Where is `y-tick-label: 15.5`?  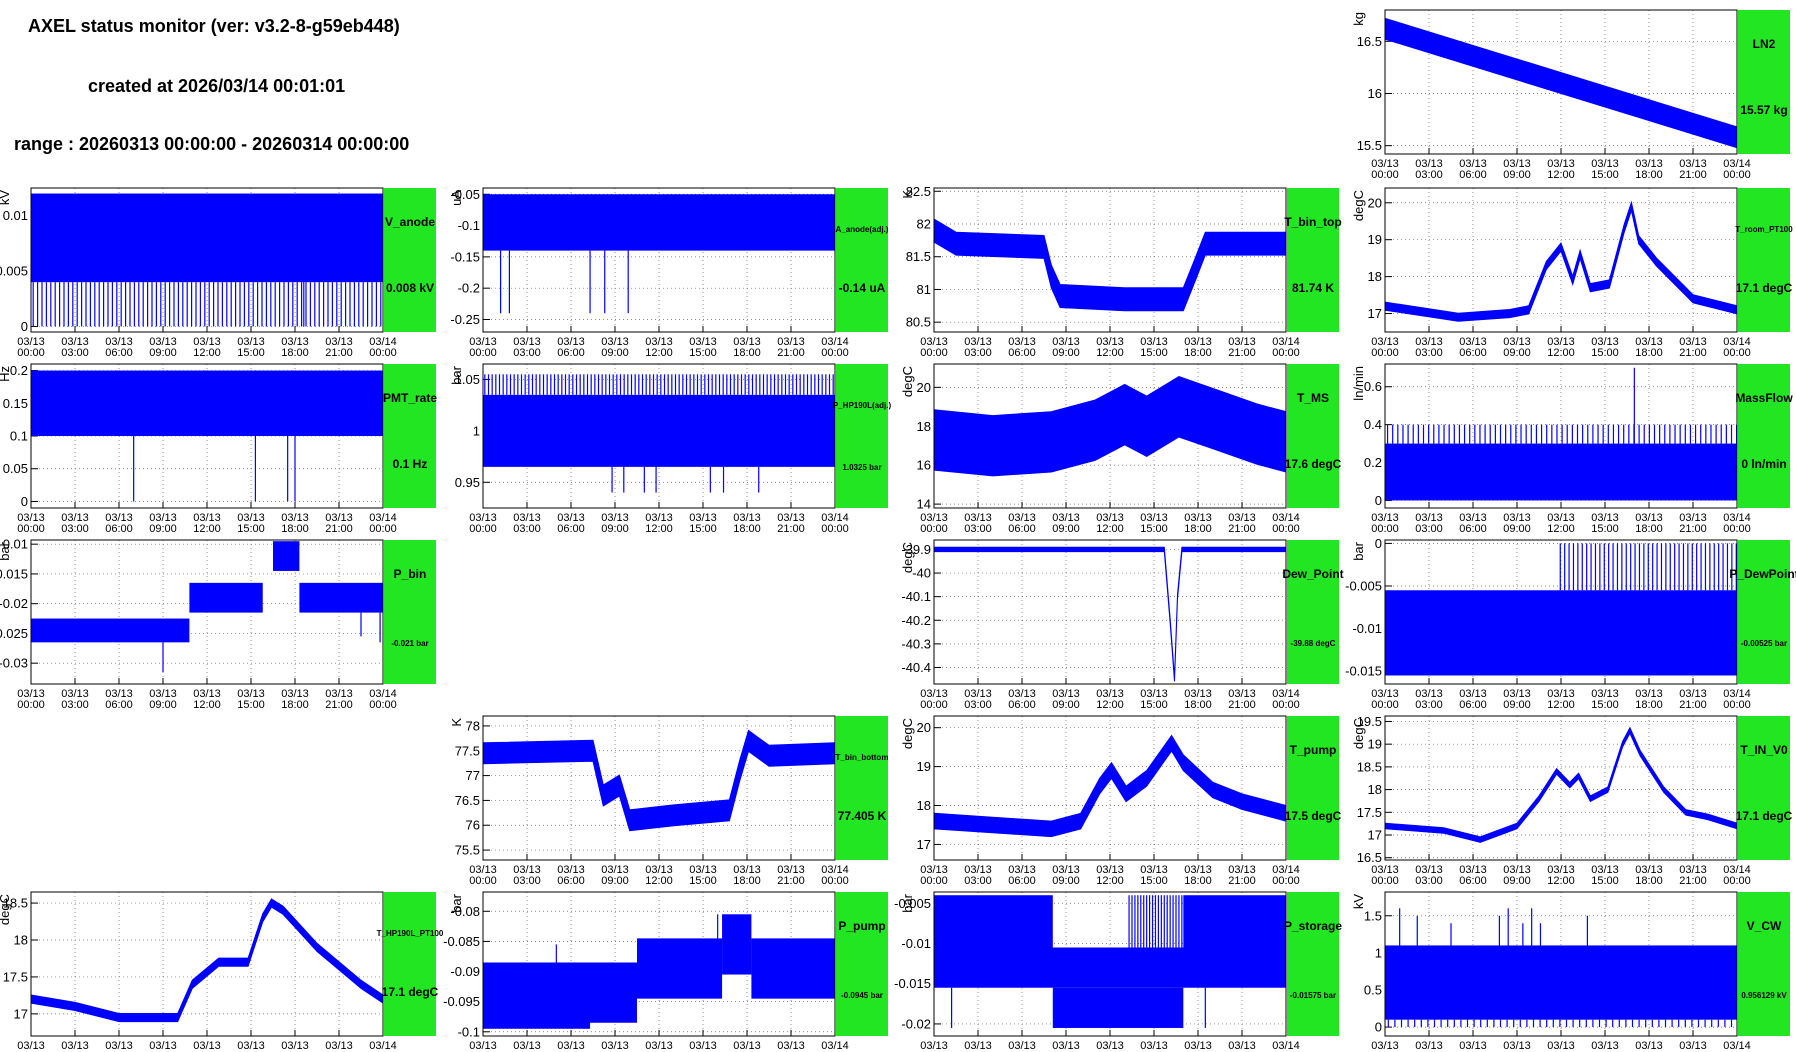 y-tick-label: 15.5 is located at coordinates (1369, 145).